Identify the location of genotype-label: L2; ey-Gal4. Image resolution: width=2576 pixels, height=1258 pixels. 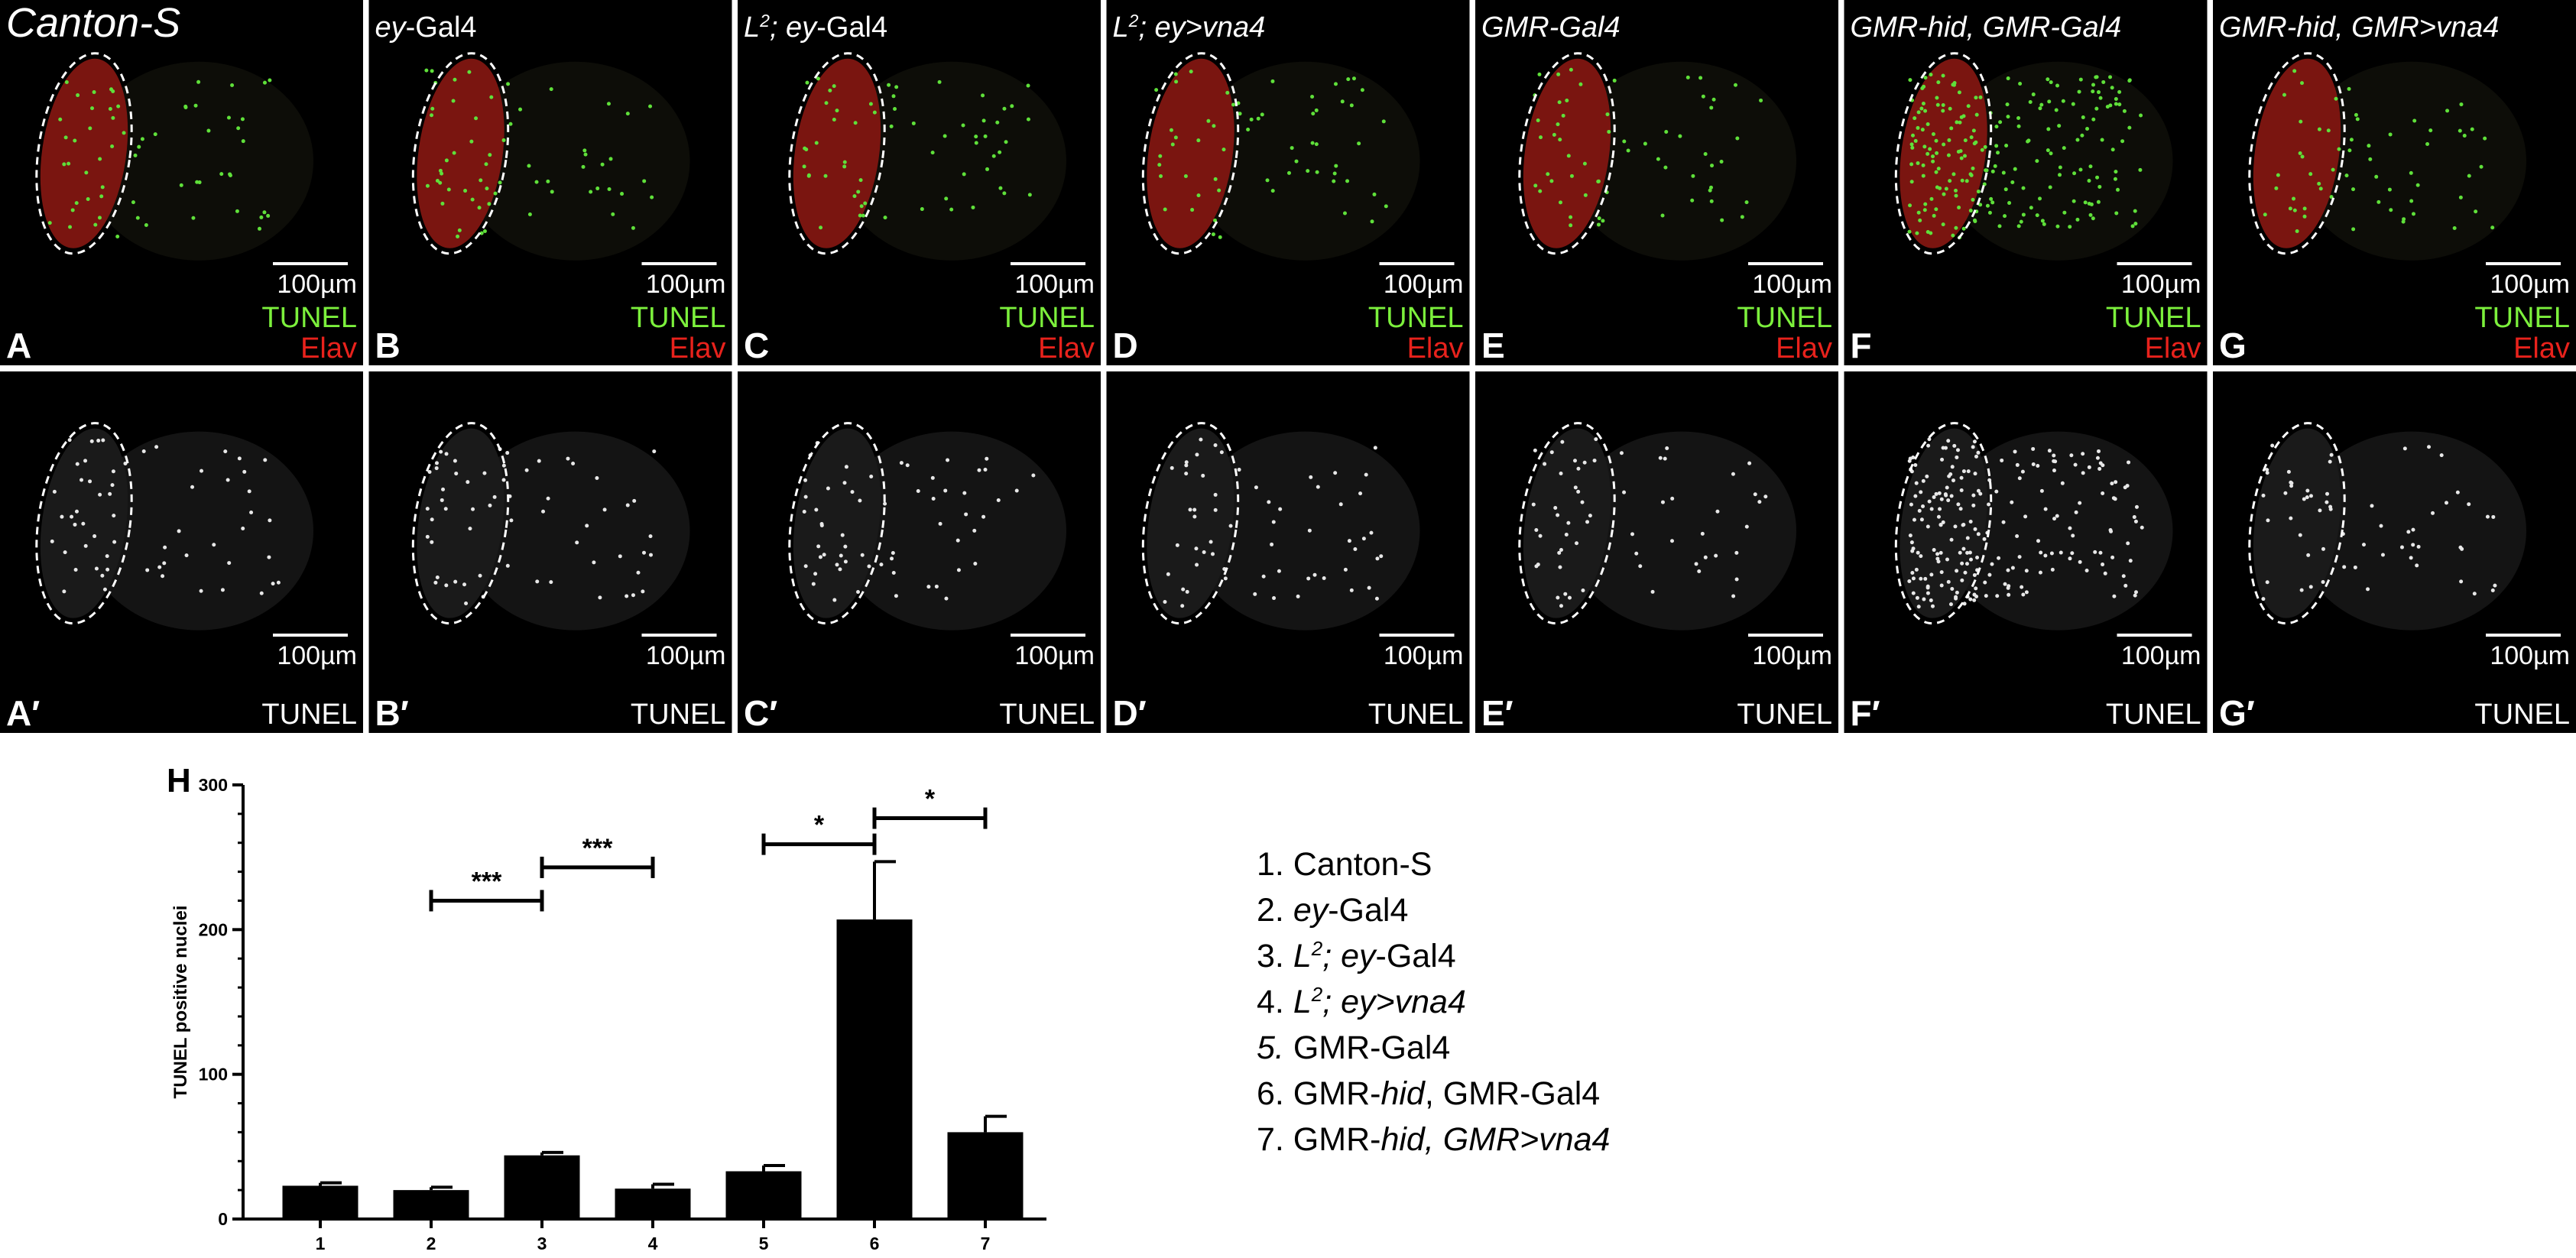
(815, 27).